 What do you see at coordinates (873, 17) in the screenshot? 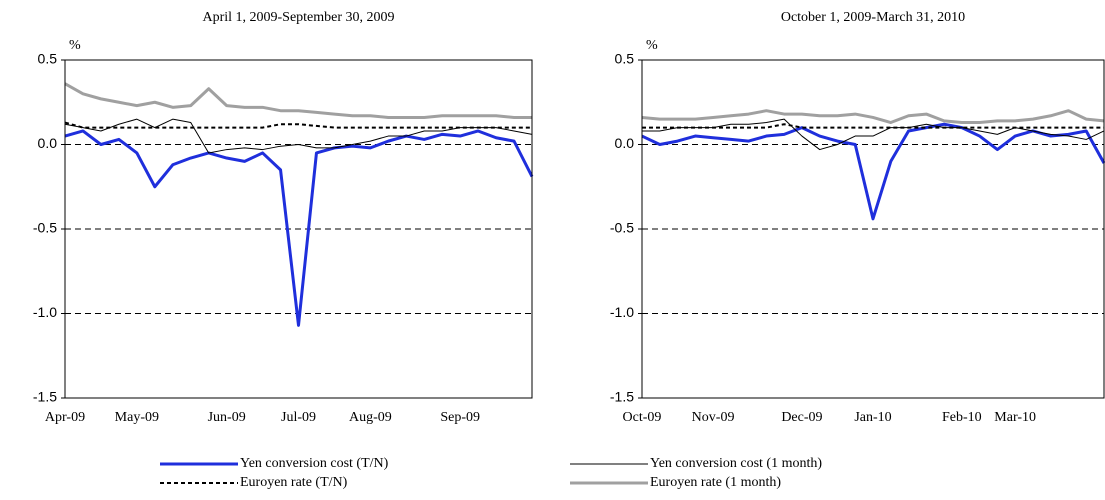
I see `panel-title: October 1, 2009-March 31, 2010` at bounding box center [873, 17].